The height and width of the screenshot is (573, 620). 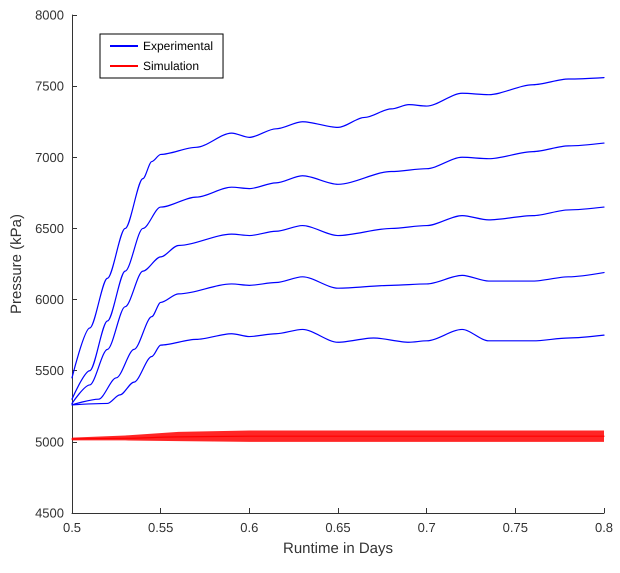 What do you see at coordinates (161, 527) in the screenshot?
I see `x-tick-label: 0.55` at bounding box center [161, 527].